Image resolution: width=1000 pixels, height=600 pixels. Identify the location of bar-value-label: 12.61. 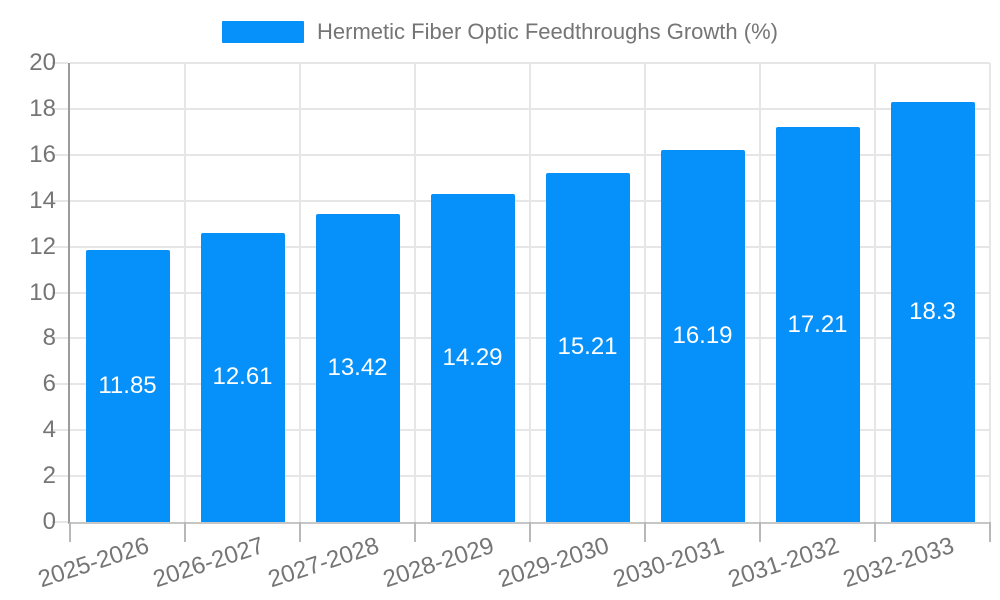
(242, 377).